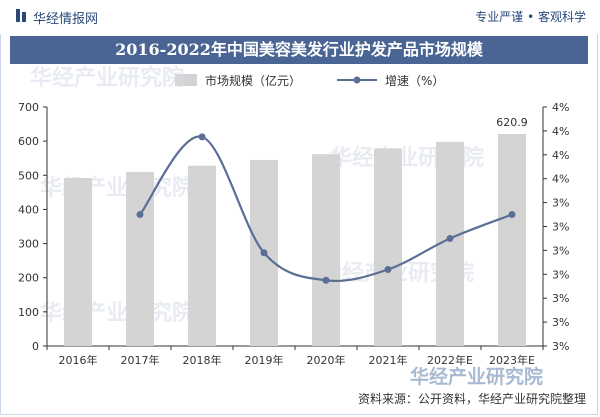  I want to click on x-axis-tick-label: 2023年E, so click(512, 360).